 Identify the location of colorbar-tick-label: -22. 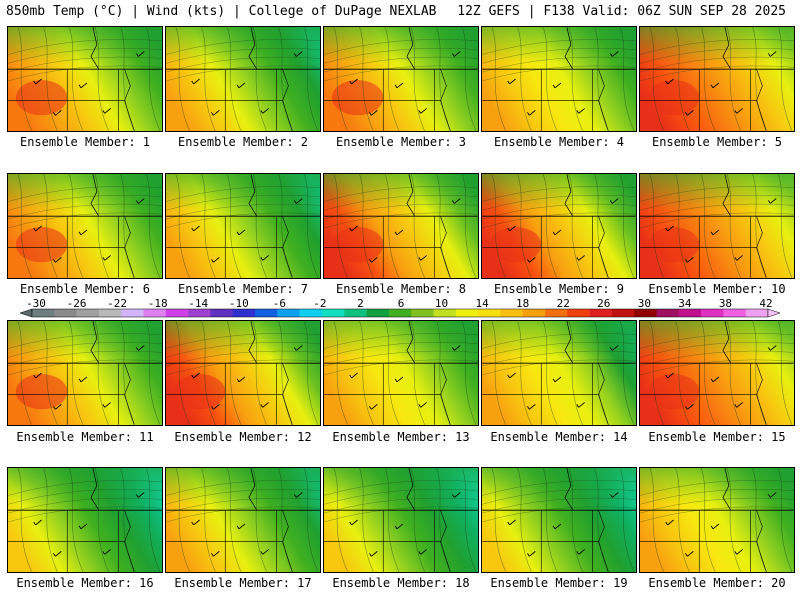
(117, 303).